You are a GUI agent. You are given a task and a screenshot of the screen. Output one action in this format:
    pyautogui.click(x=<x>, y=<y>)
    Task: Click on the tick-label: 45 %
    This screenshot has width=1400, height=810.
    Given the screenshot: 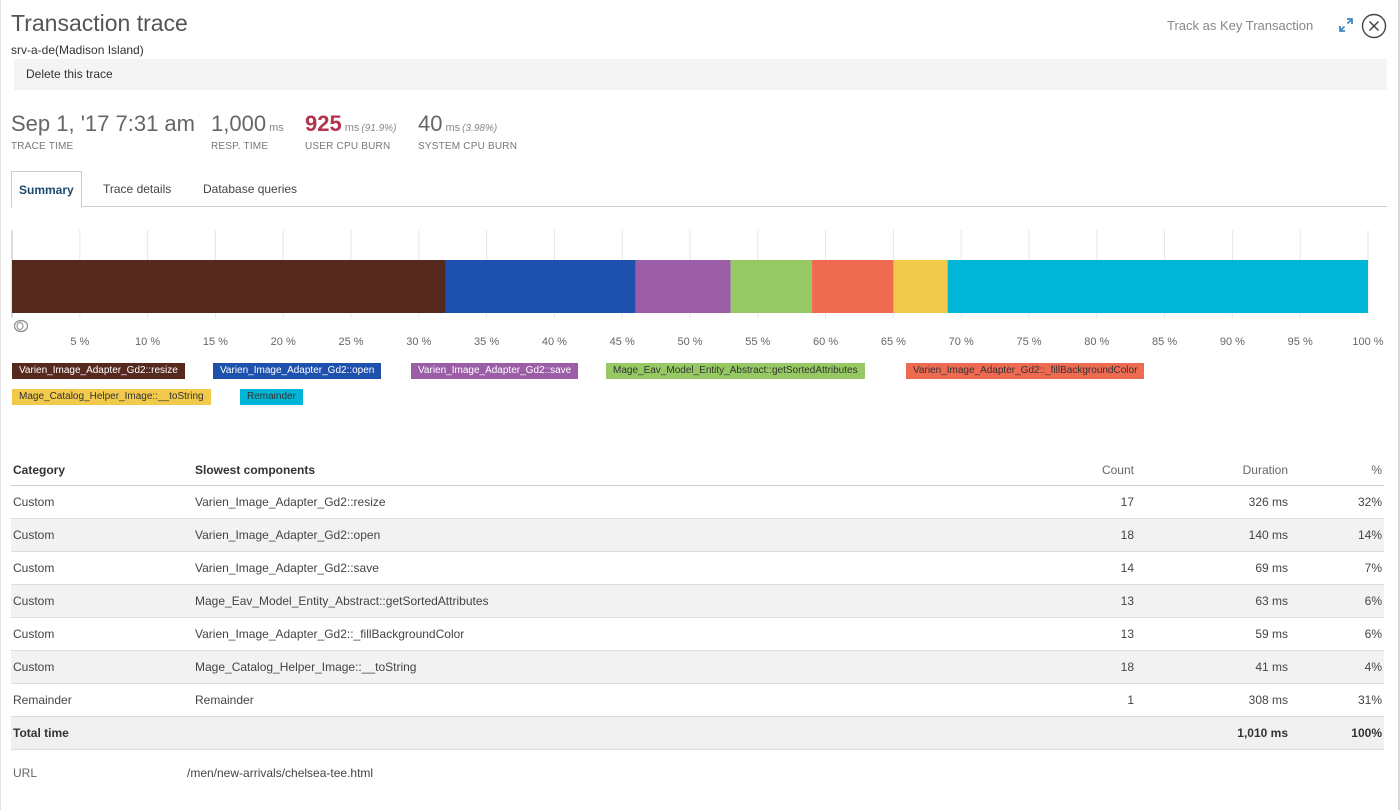 What is the action you would take?
    pyautogui.click(x=622, y=342)
    